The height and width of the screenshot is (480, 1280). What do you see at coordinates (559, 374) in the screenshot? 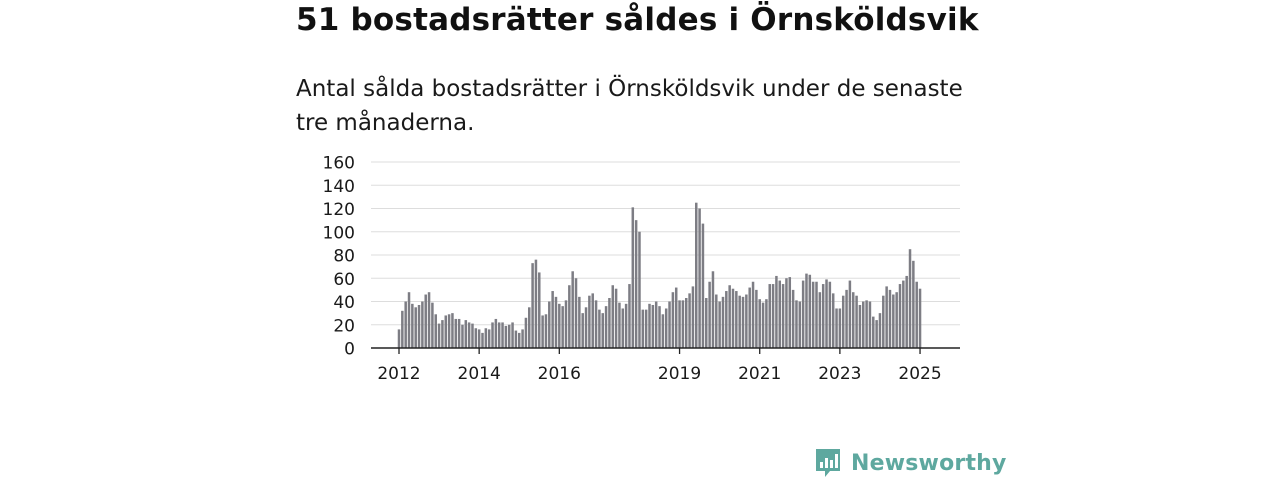
I see `x-tick-label: 2016` at bounding box center [559, 374].